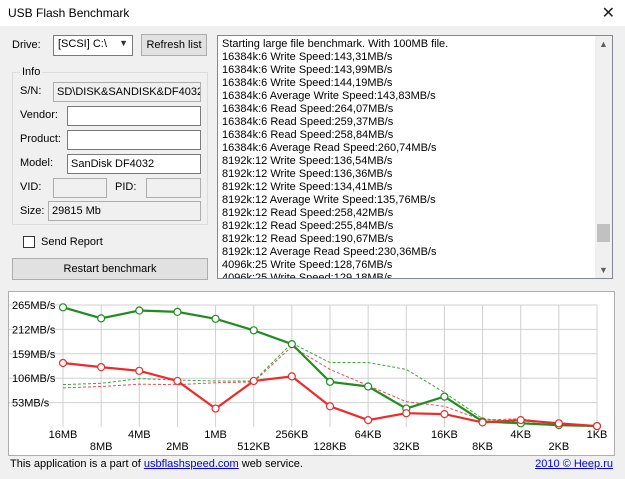 Image resolution: width=625 pixels, height=479 pixels. I want to click on product-field, so click(134, 140).